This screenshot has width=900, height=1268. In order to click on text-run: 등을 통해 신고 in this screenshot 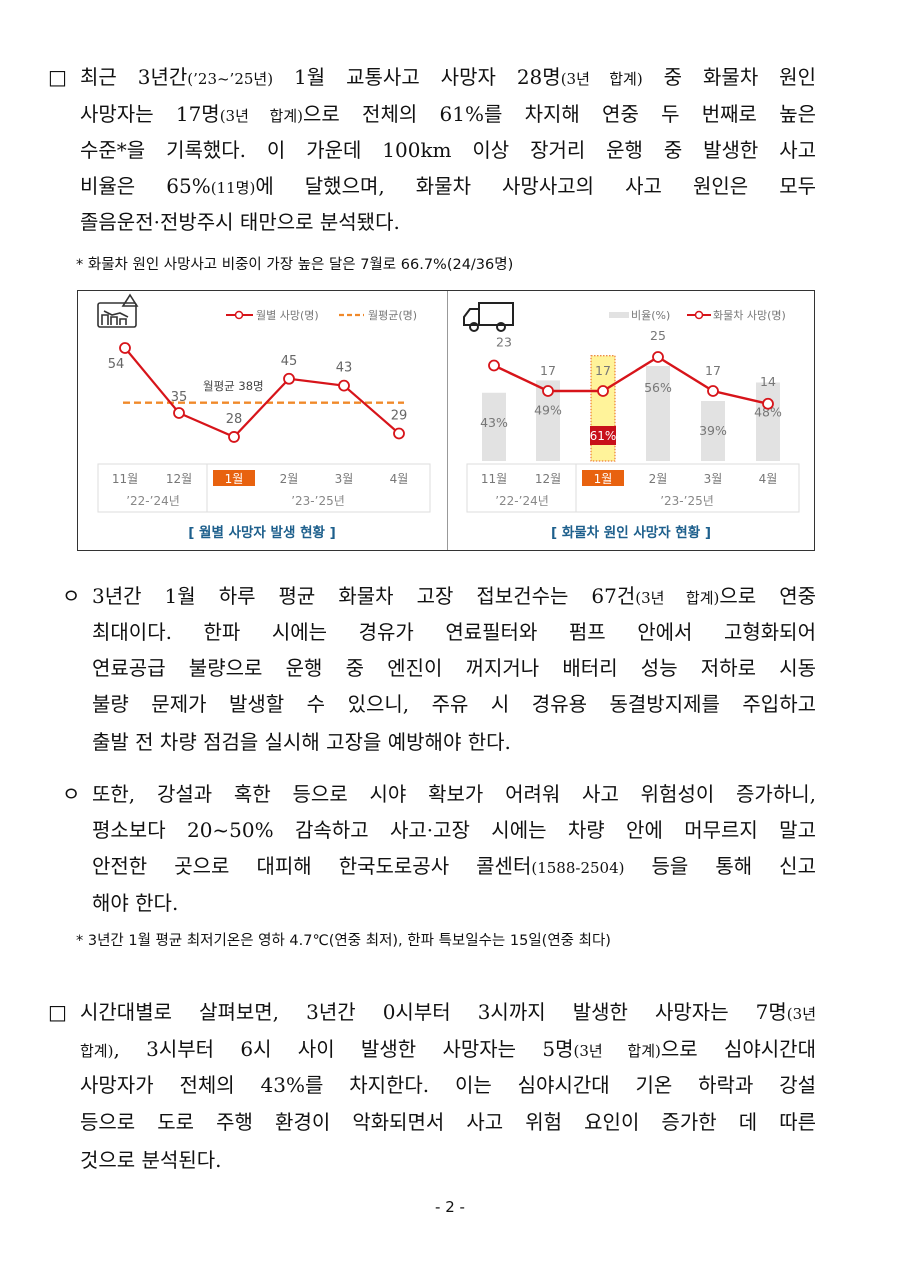, I will do `click(720, 866)`.